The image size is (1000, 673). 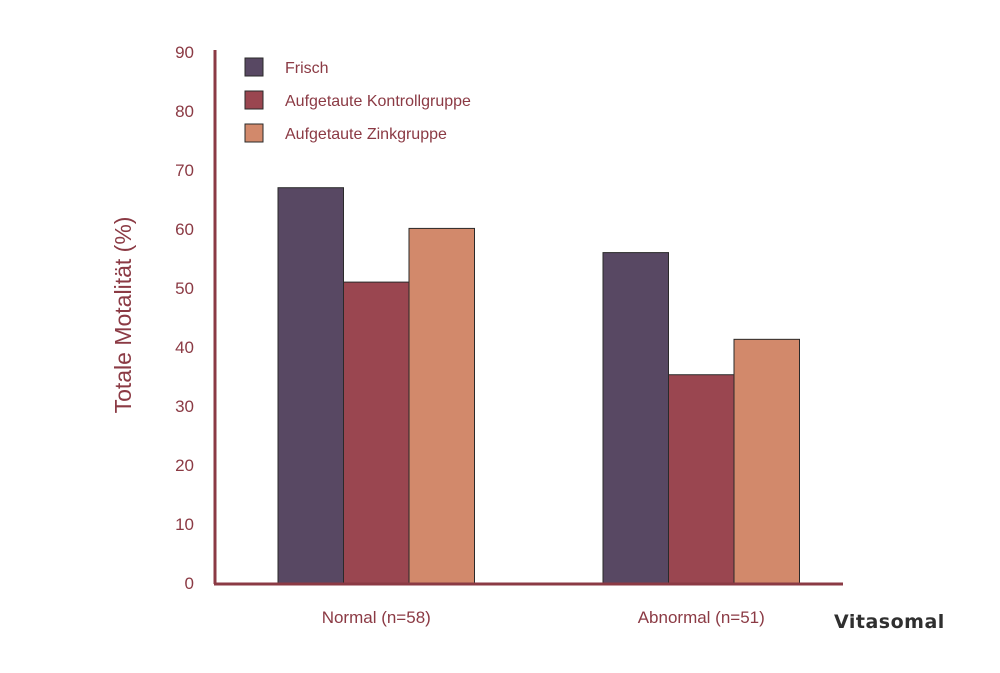 I want to click on category-labels: Normal (n=58) Abnormal (n=51), so click(x=543, y=617).